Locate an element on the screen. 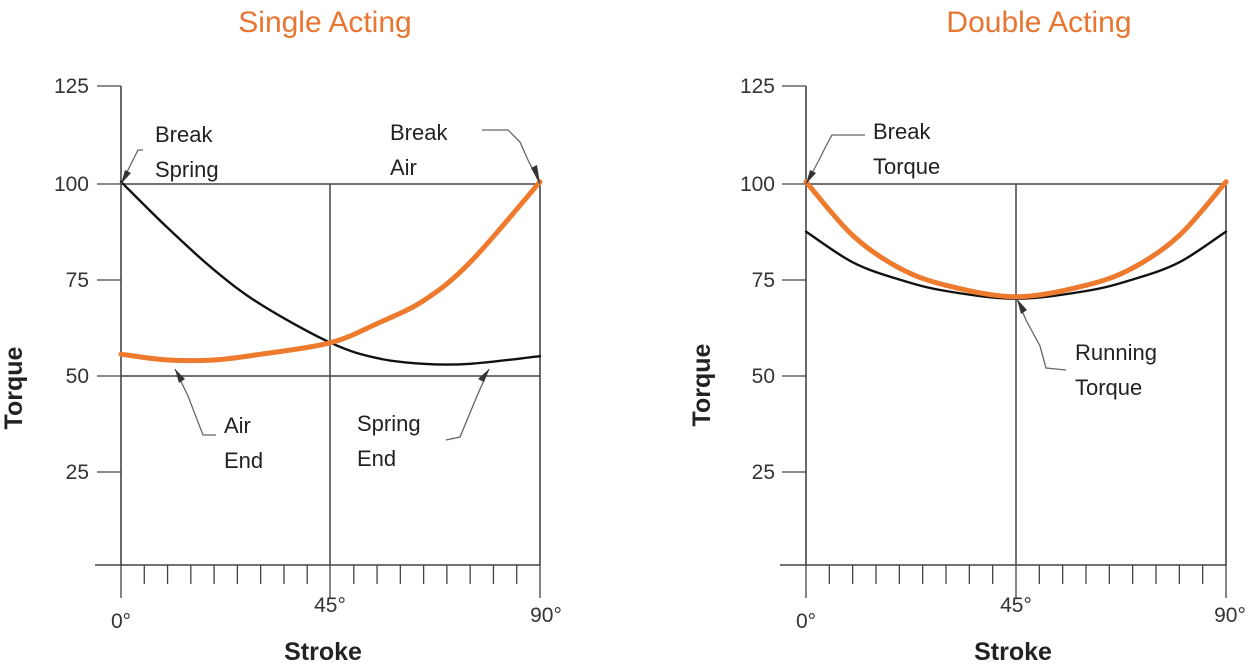  chart-title-single-acting: Single Acting is located at coordinates (324, 22).